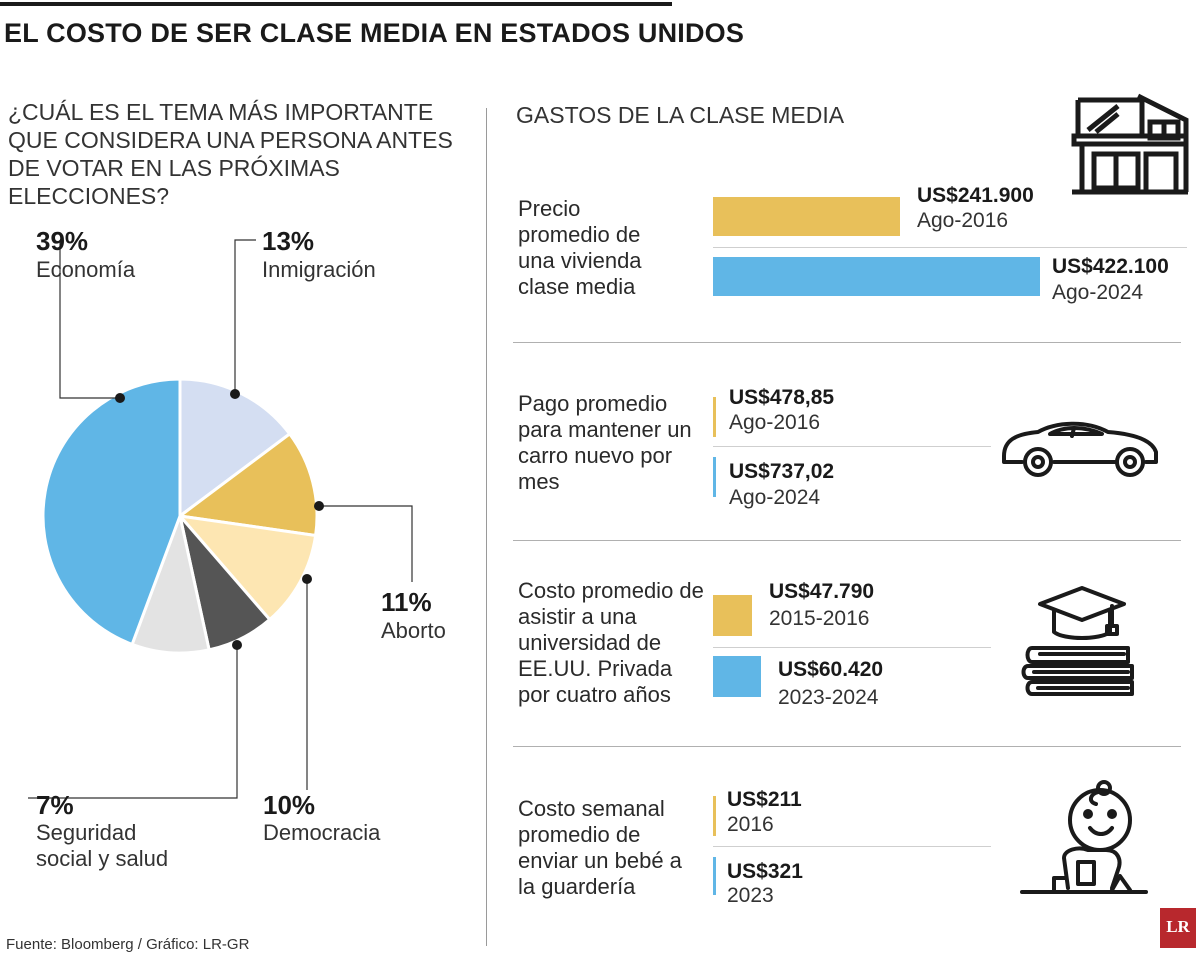 This screenshot has height=961, width=1200. Describe the element at coordinates (765, 871) in the screenshot. I see `value-guarderia-2023: US$321` at that location.